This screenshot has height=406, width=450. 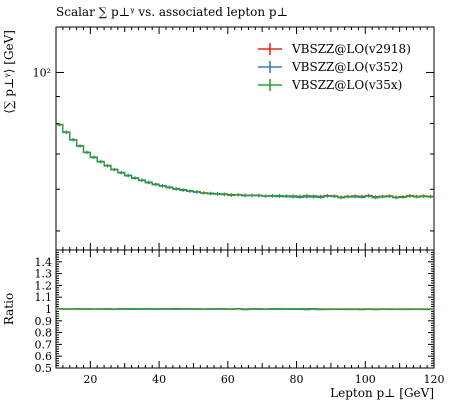 I want to click on x-tick-label: 60, so click(x=228, y=379).